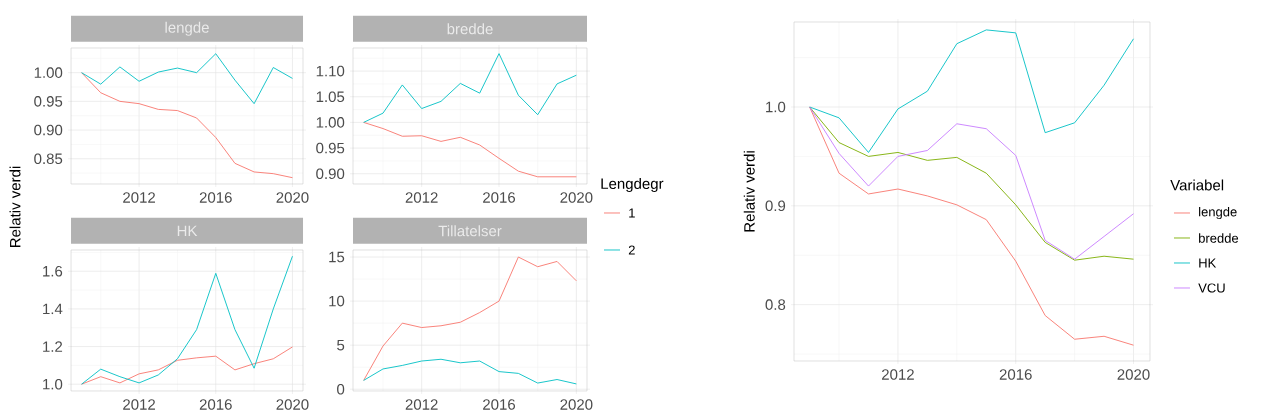  I want to click on y-tick-label: 1.4, so click(53, 309).